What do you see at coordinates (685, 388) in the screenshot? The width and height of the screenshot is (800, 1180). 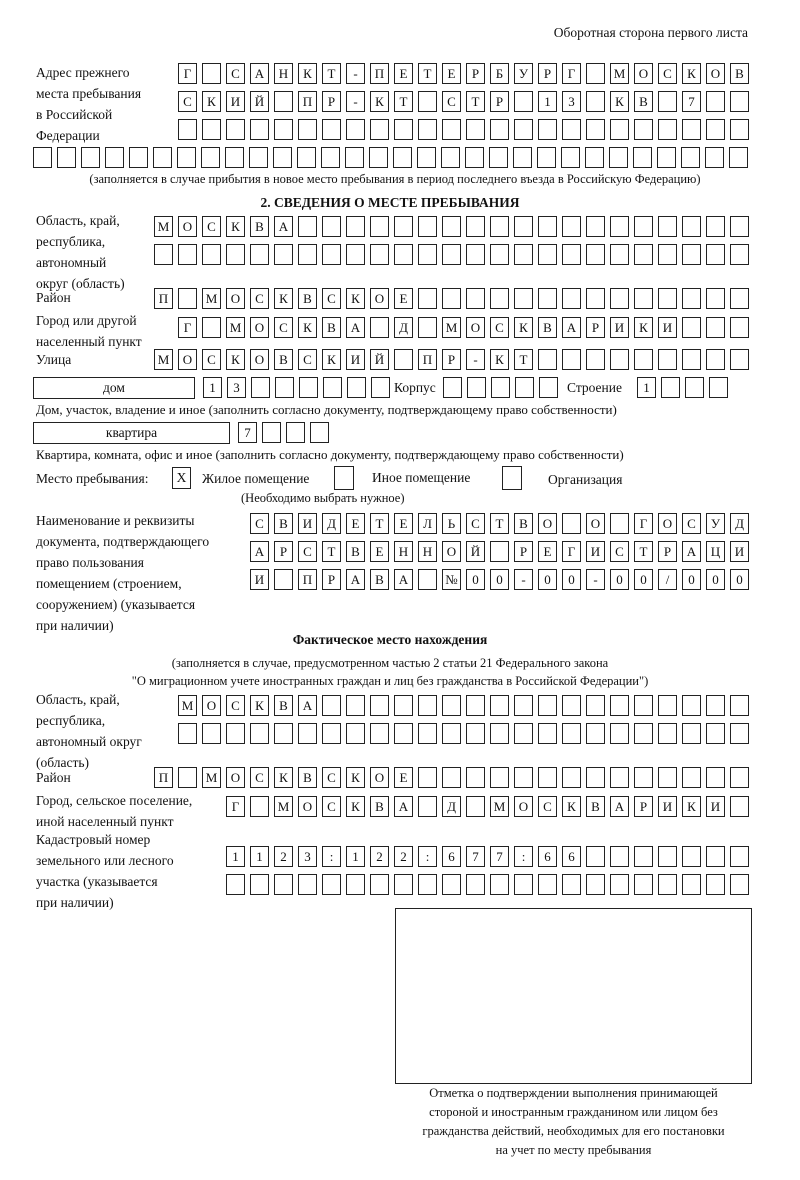 I see `stroenie-row: 1` at bounding box center [685, 388].